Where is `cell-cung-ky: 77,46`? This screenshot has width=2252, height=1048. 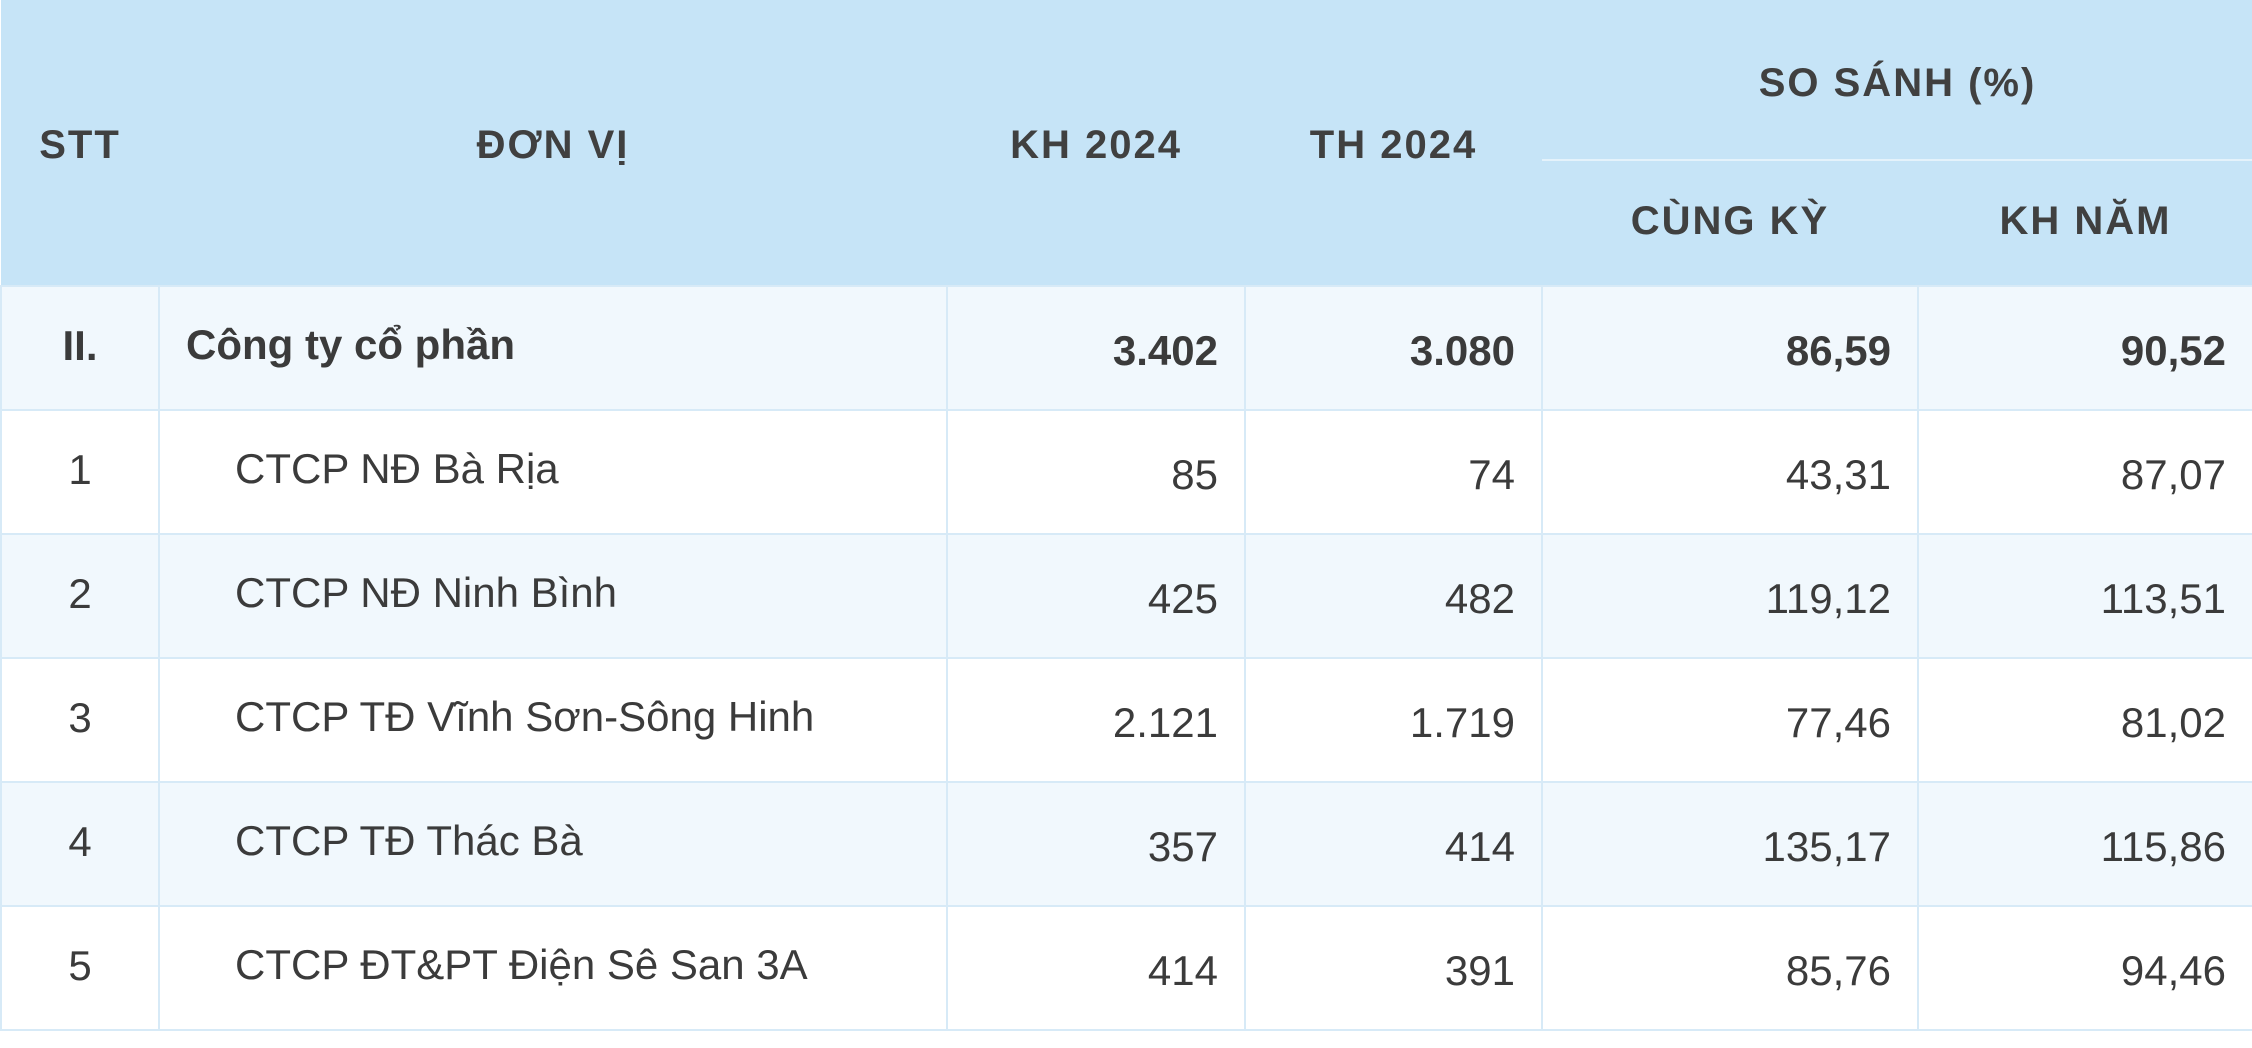
cell-cung-ky: 77,46 is located at coordinates (1730, 720).